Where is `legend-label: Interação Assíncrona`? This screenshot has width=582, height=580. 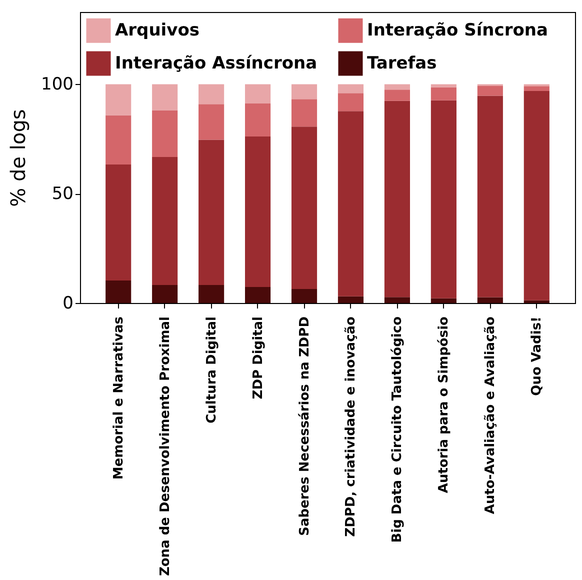 legend-label: Interação Assíncrona is located at coordinates (216, 64).